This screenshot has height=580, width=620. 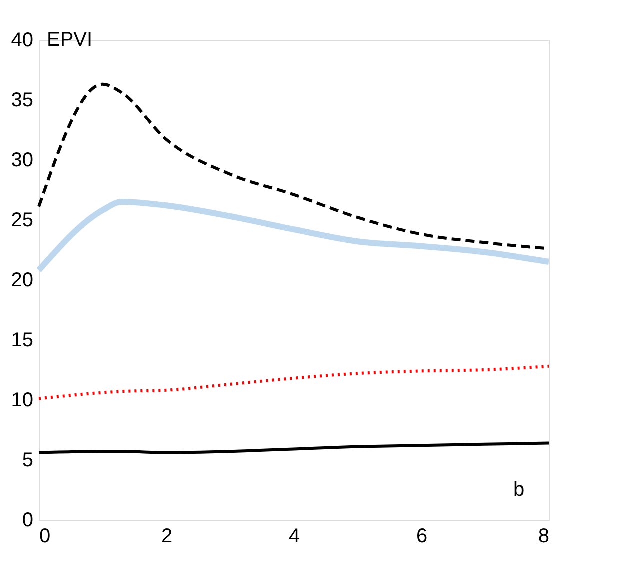 What do you see at coordinates (70, 40) in the screenshot?
I see `y-axis-title: EPVI` at bounding box center [70, 40].